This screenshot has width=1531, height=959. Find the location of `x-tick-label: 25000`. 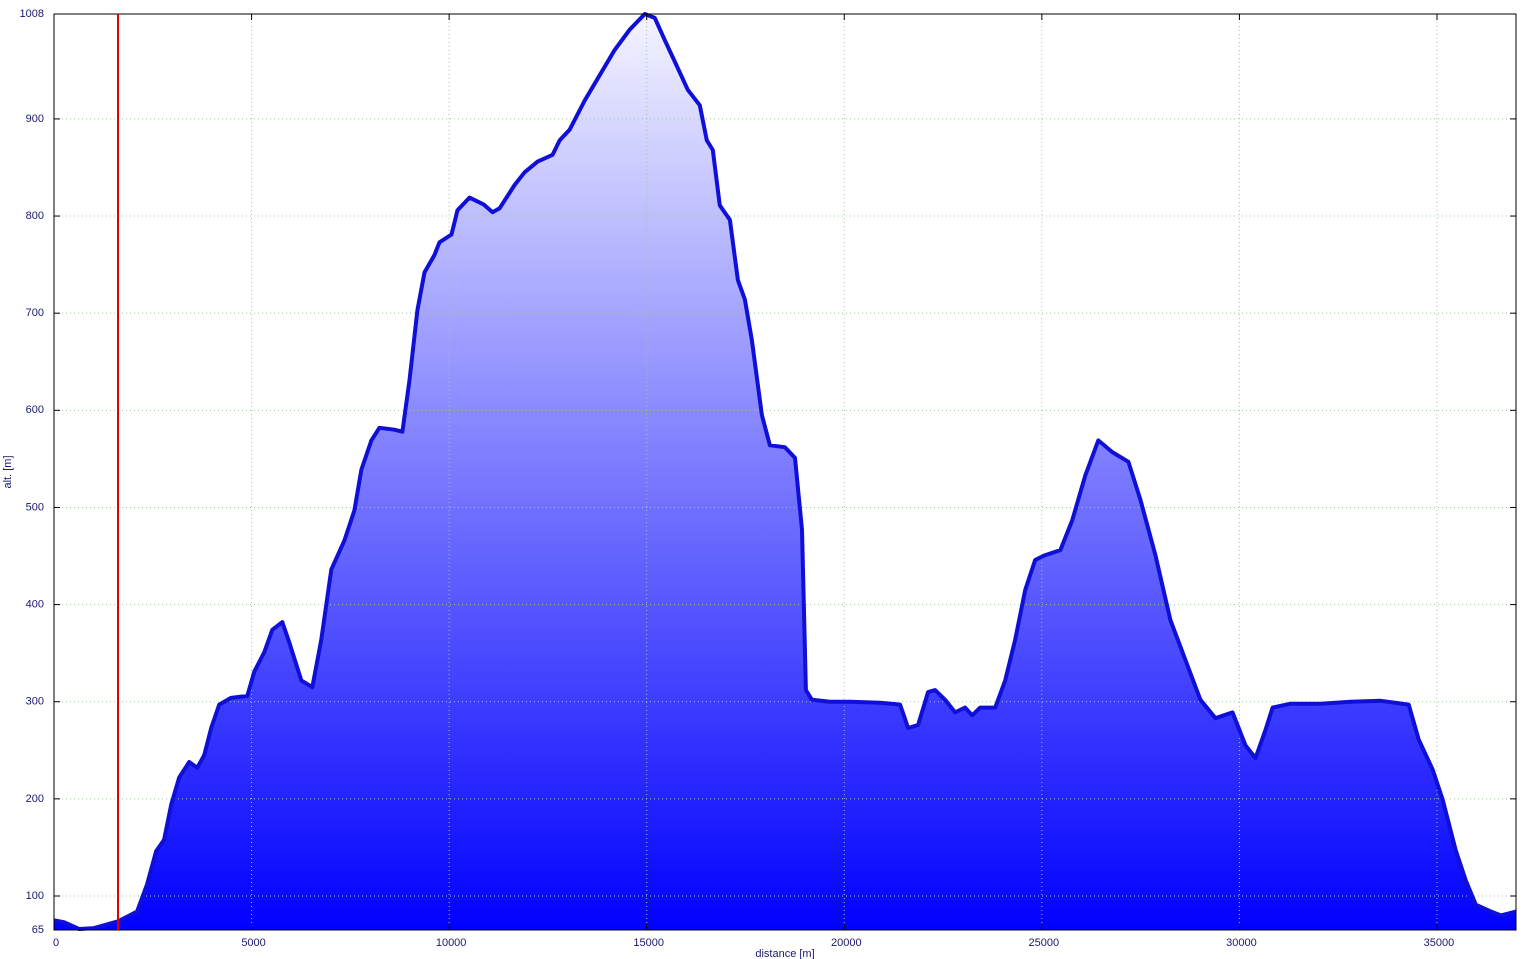

x-tick-label: 25000 is located at coordinates (1044, 943).